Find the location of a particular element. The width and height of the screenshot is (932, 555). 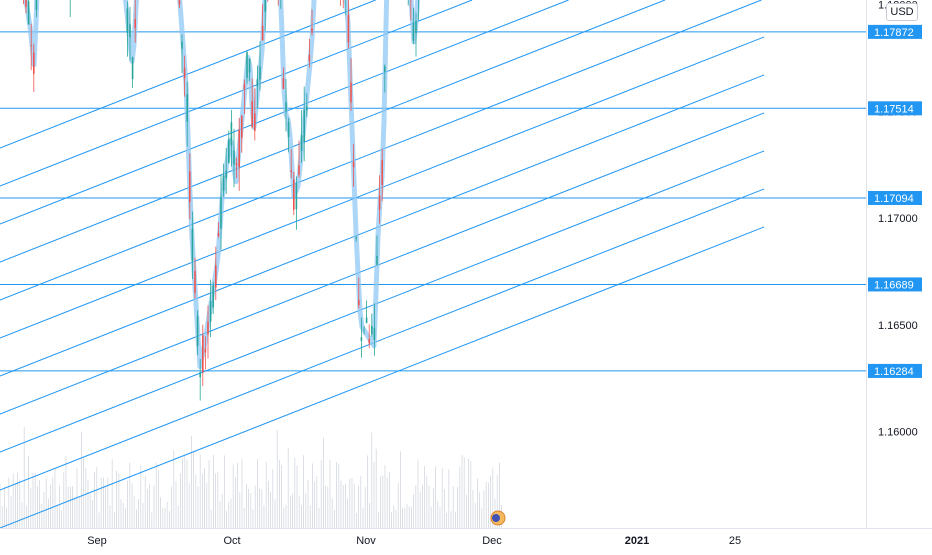

time-tick-label: Sep is located at coordinates (97, 541).